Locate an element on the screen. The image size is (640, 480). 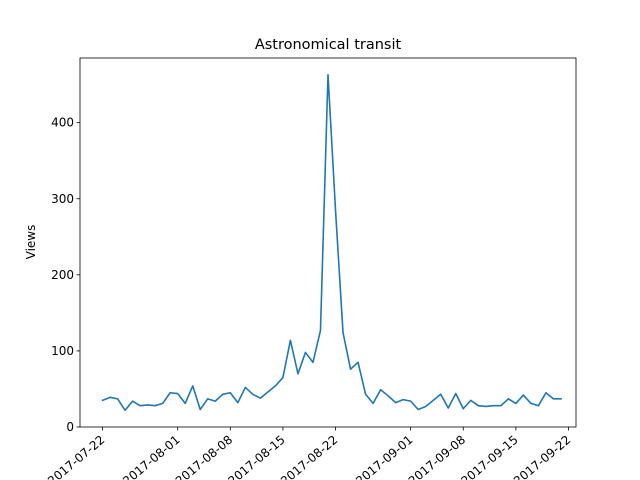
x-tick-label: 2017-09-08 is located at coordinates (437, 456).